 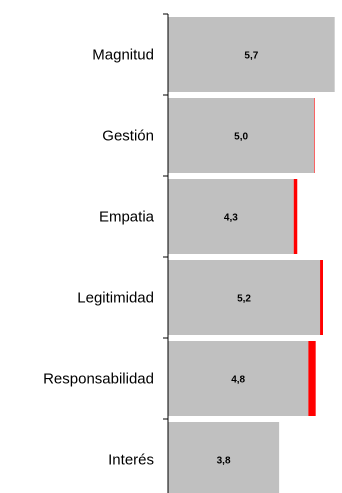 I want to click on category-axis, so click(x=166, y=253).